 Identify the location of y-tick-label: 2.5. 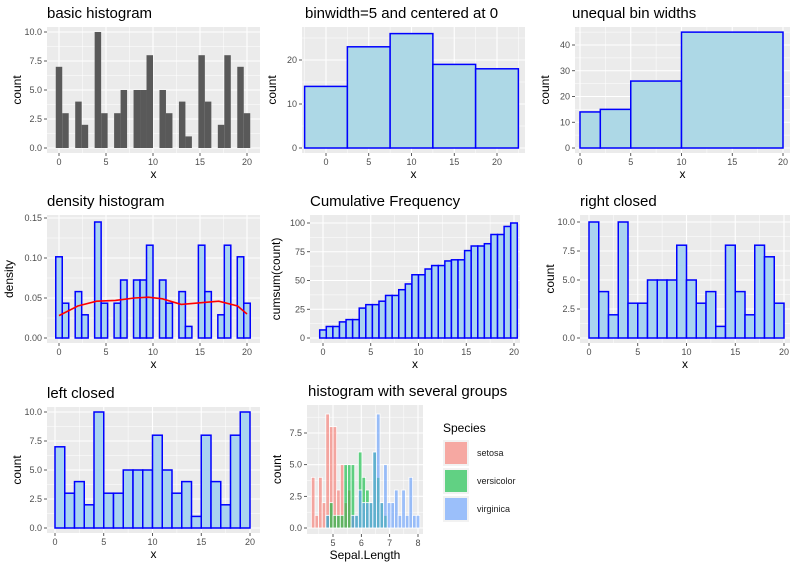
(295, 496).